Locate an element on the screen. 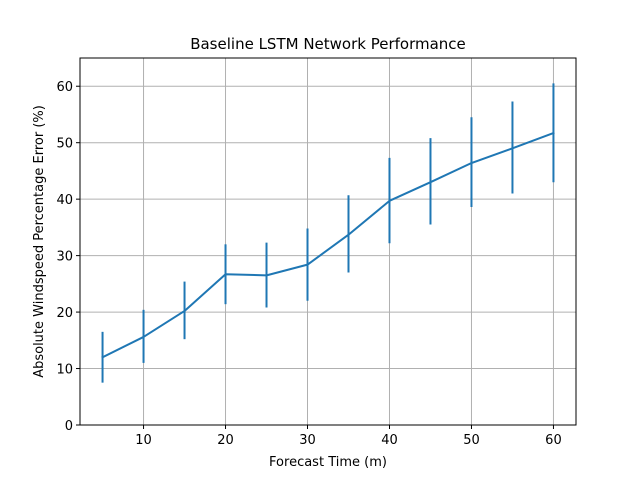 The height and width of the screenshot is (478, 640). chart-title: Baseline LSTM Network Performance is located at coordinates (328, 44).